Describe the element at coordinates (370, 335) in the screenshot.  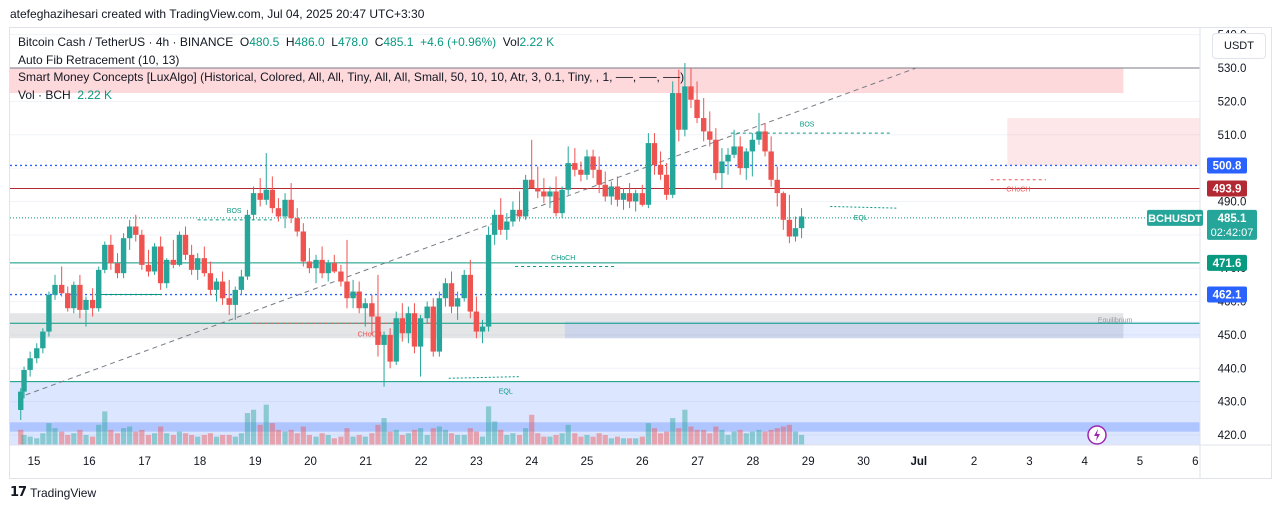
I see `smc-label: CHoCH` at that location.